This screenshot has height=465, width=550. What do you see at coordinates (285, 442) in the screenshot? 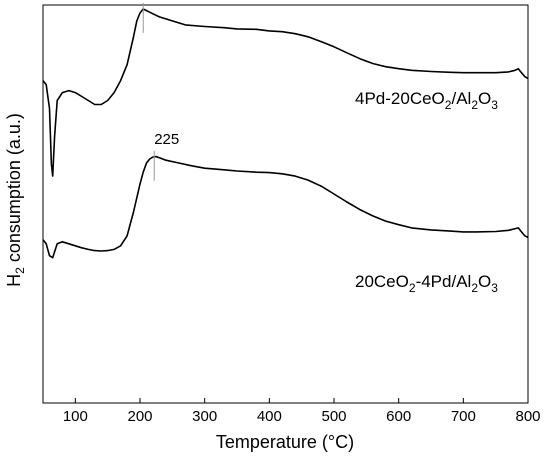
I see `x-axis-title: Temperature (°C)` at bounding box center [285, 442].